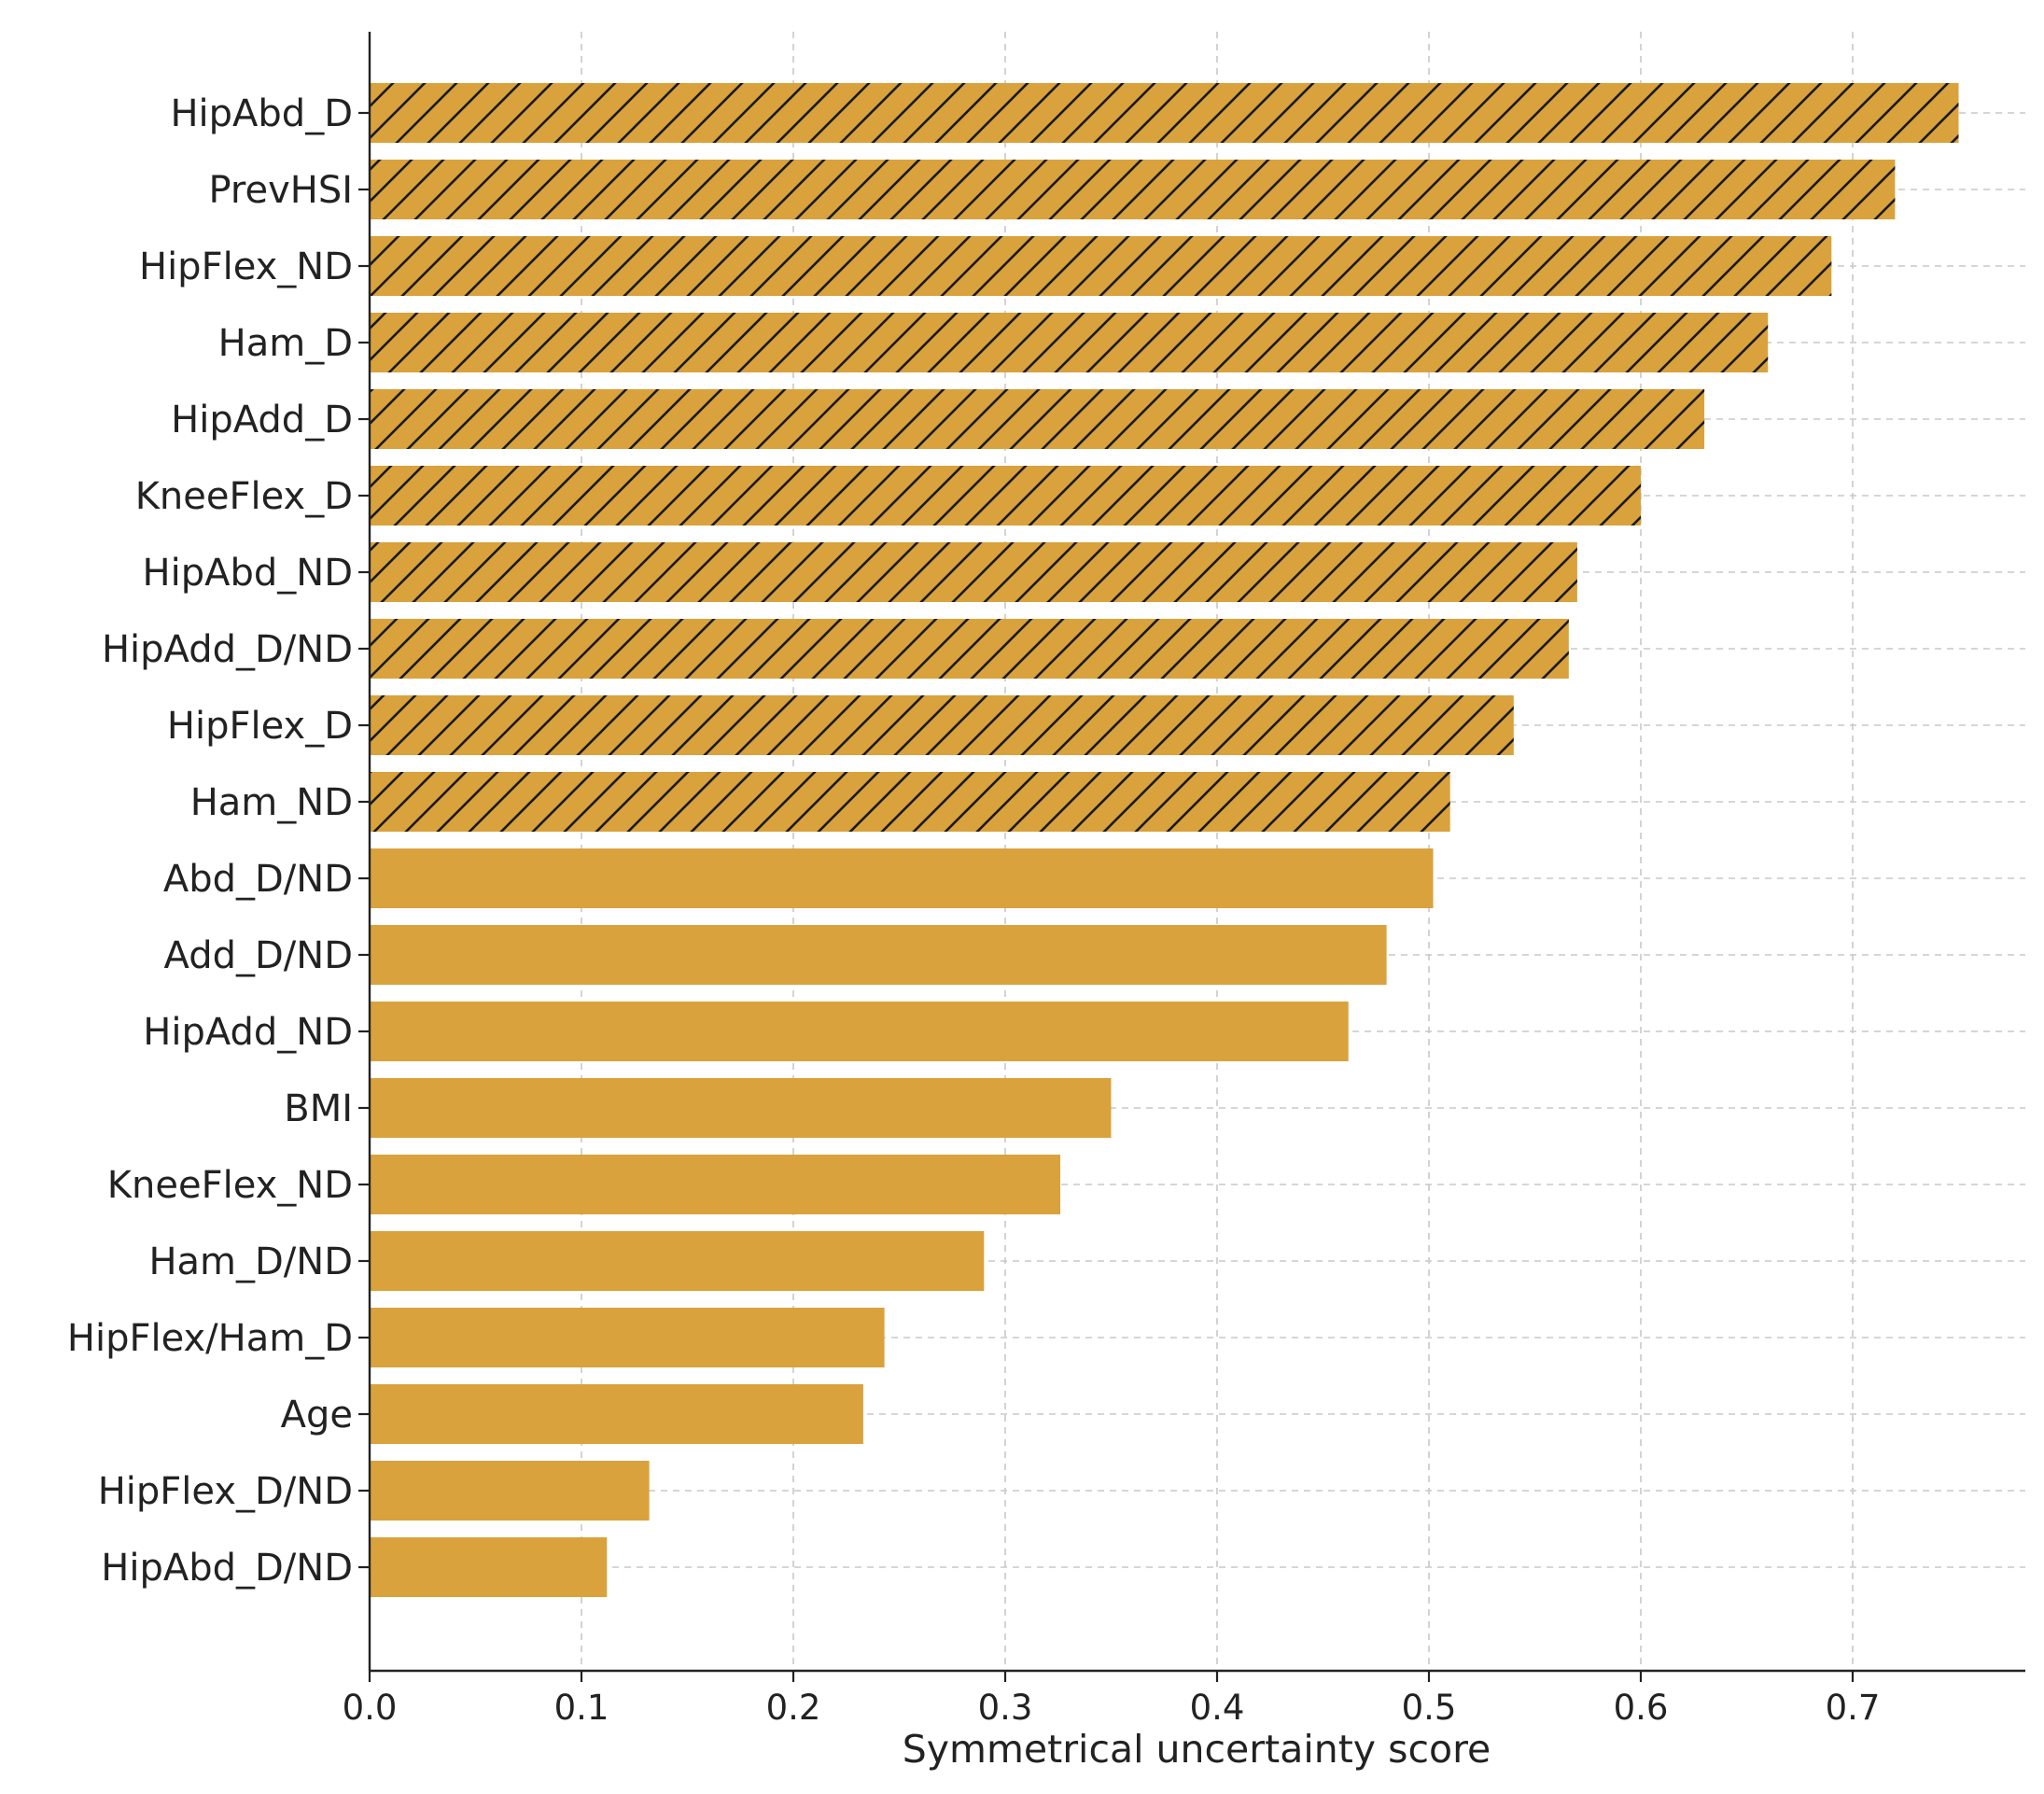 The image size is (2044, 1794). What do you see at coordinates (318, 1108) in the screenshot?
I see `category-label: BMI` at bounding box center [318, 1108].